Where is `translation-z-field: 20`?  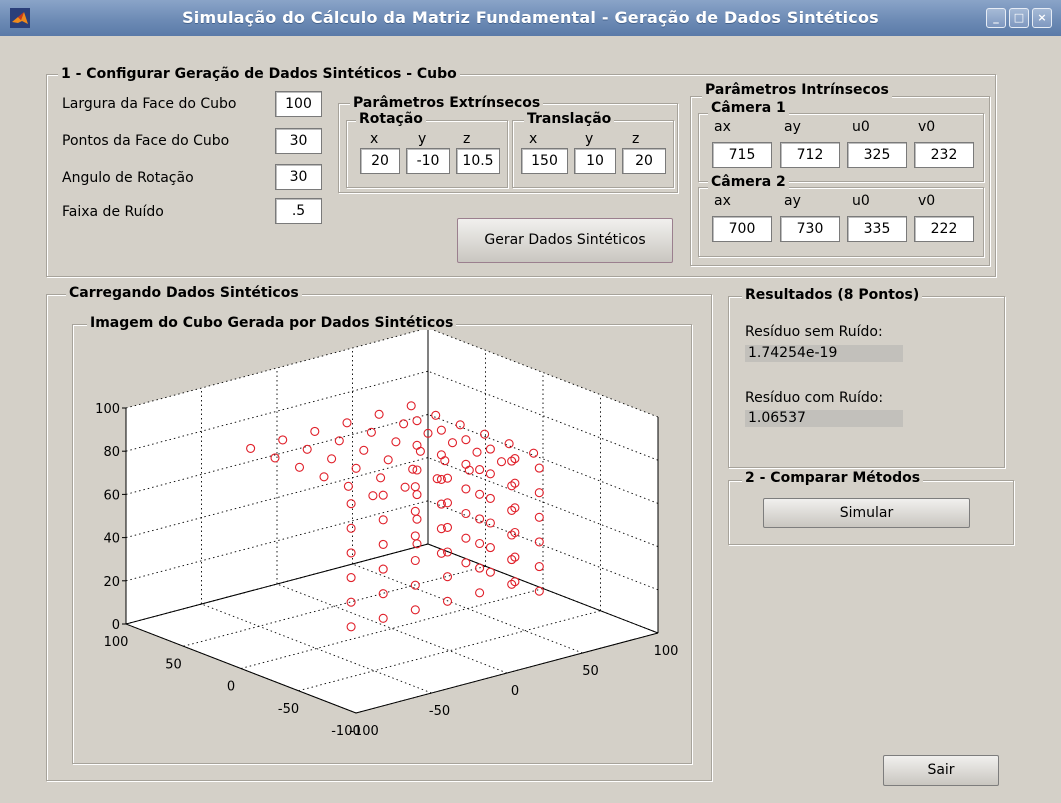
translation-z-field: 20 is located at coordinates (644, 161).